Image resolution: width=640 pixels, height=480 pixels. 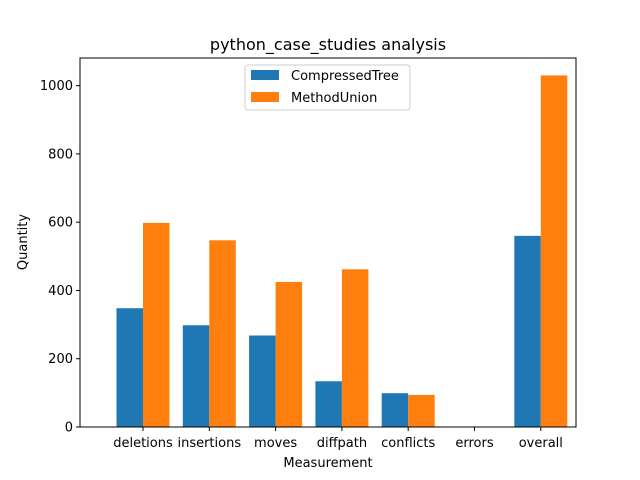 What do you see at coordinates (527, 331) in the screenshot?
I see `bar-CompressedTree-overall` at bounding box center [527, 331].